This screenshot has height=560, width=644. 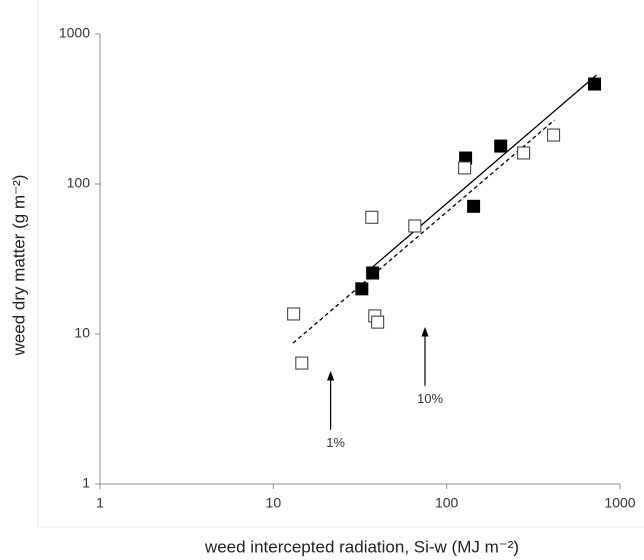 What do you see at coordinates (82, 333) in the screenshot?
I see `y-tick-label: 10` at bounding box center [82, 333].